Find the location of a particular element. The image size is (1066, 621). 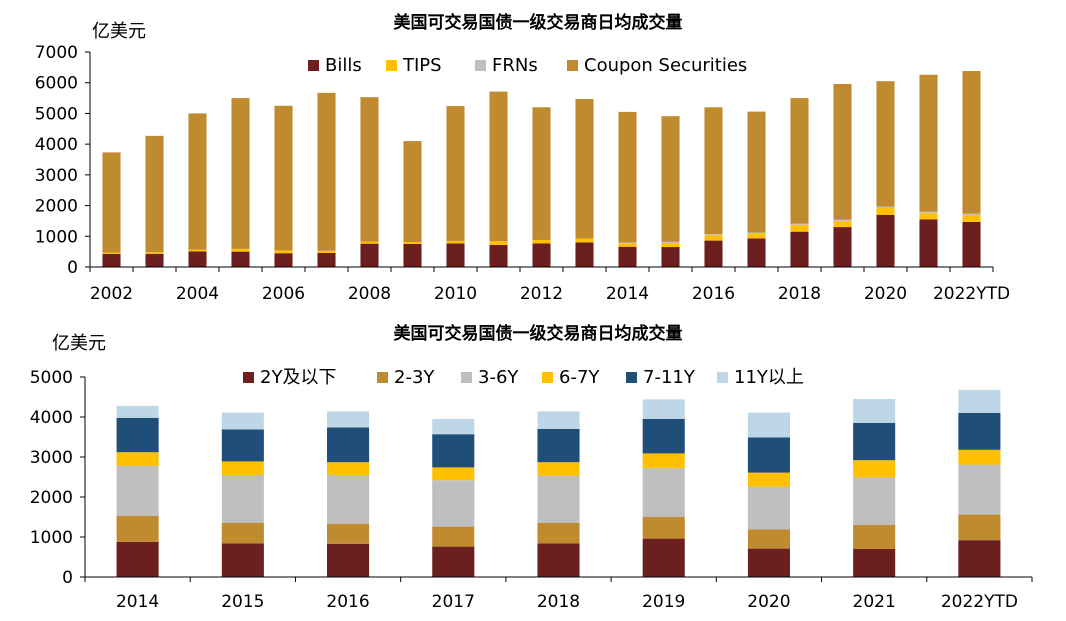

x-tick-label: 2018 is located at coordinates (558, 602).